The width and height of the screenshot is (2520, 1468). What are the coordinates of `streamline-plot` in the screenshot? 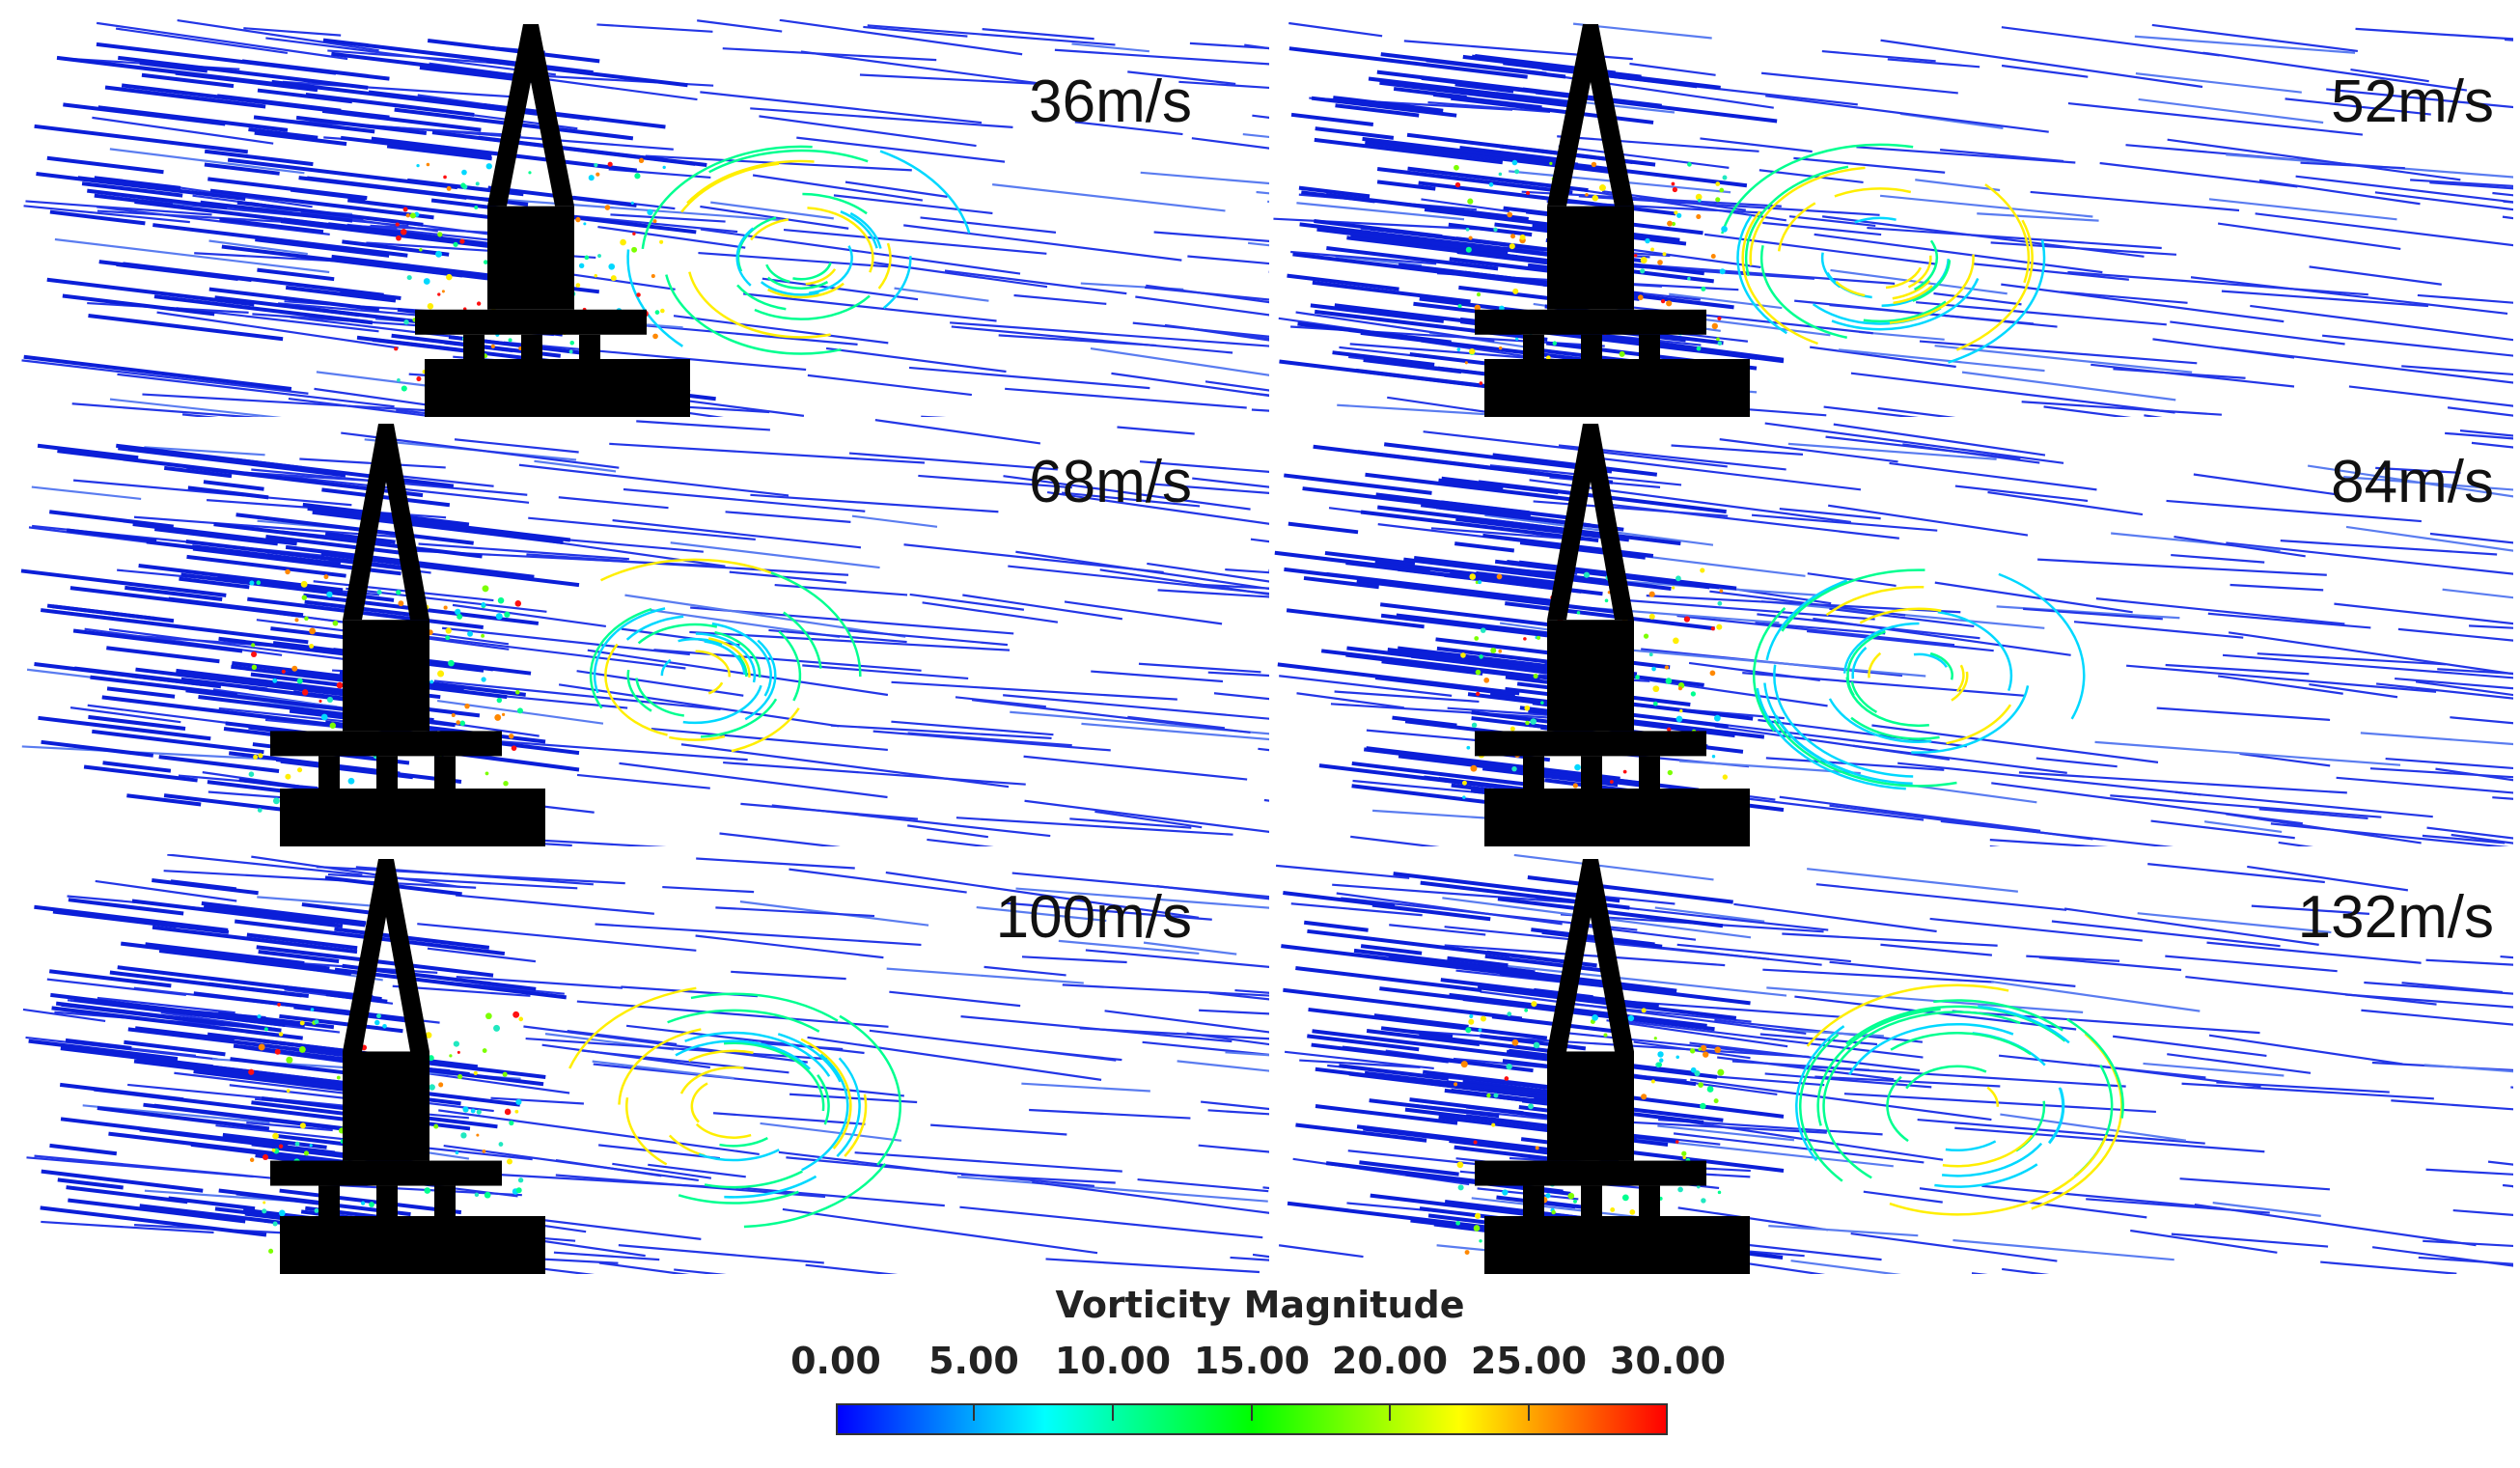 It's located at (1894, 634).